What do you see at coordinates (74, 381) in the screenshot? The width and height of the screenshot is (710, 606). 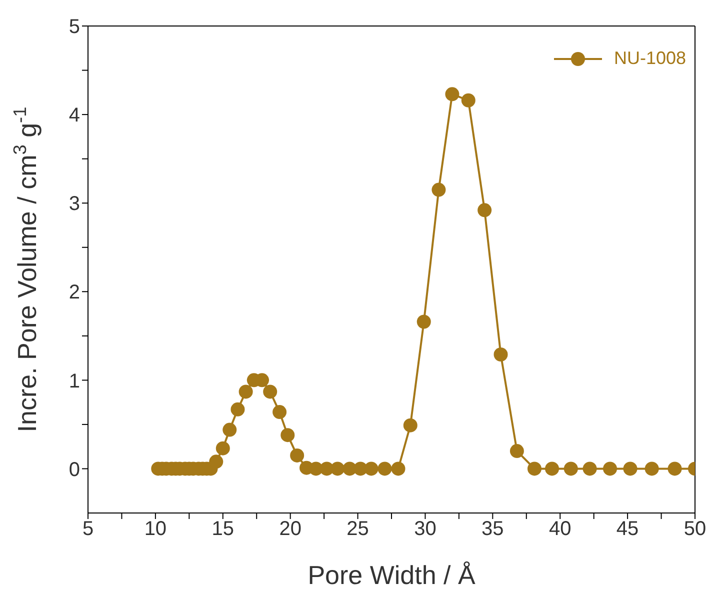 I see `y-tick-label: 1` at bounding box center [74, 381].